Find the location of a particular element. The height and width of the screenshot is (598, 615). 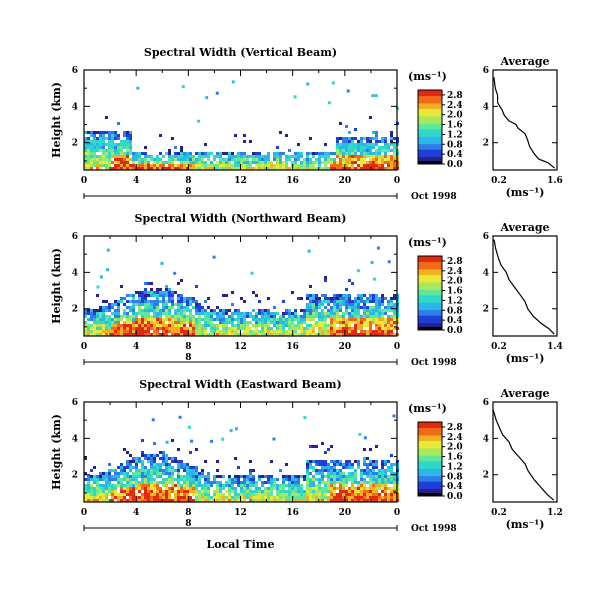

average-y-tick-label: 2 is located at coordinates (486, 310).